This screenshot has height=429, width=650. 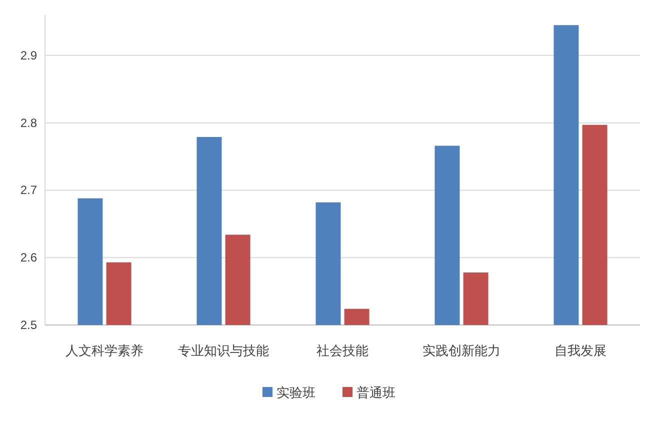 What do you see at coordinates (29, 123) in the screenshot?
I see `y-tick-label: 2.8` at bounding box center [29, 123].